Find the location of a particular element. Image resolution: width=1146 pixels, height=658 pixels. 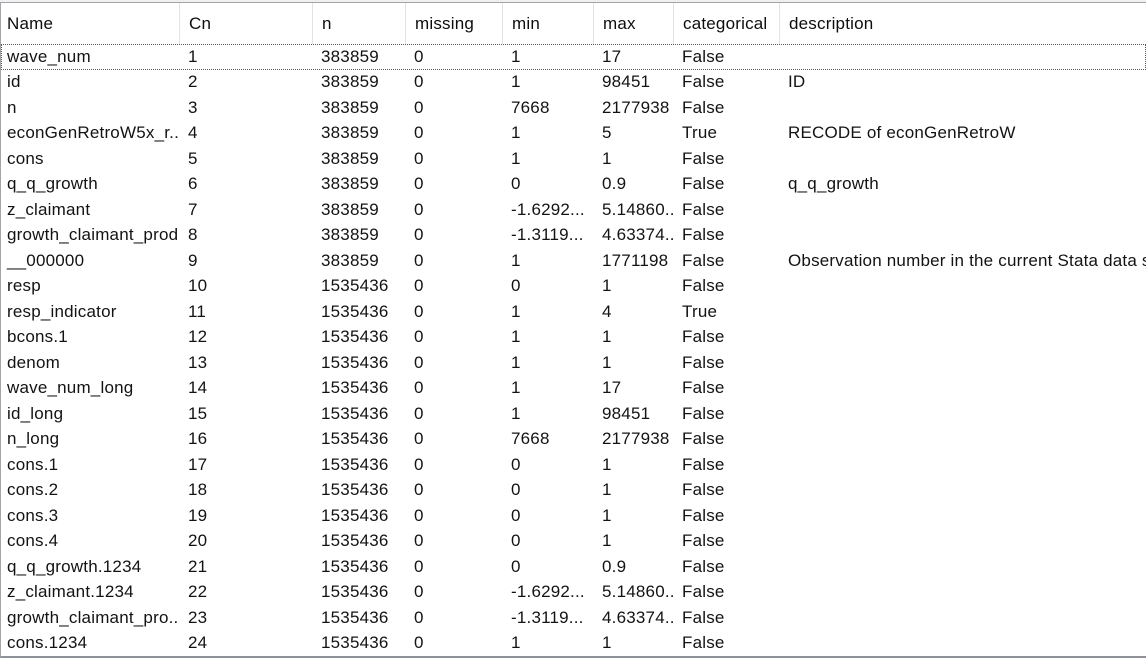

cell-name: denom is located at coordinates (33, 362).